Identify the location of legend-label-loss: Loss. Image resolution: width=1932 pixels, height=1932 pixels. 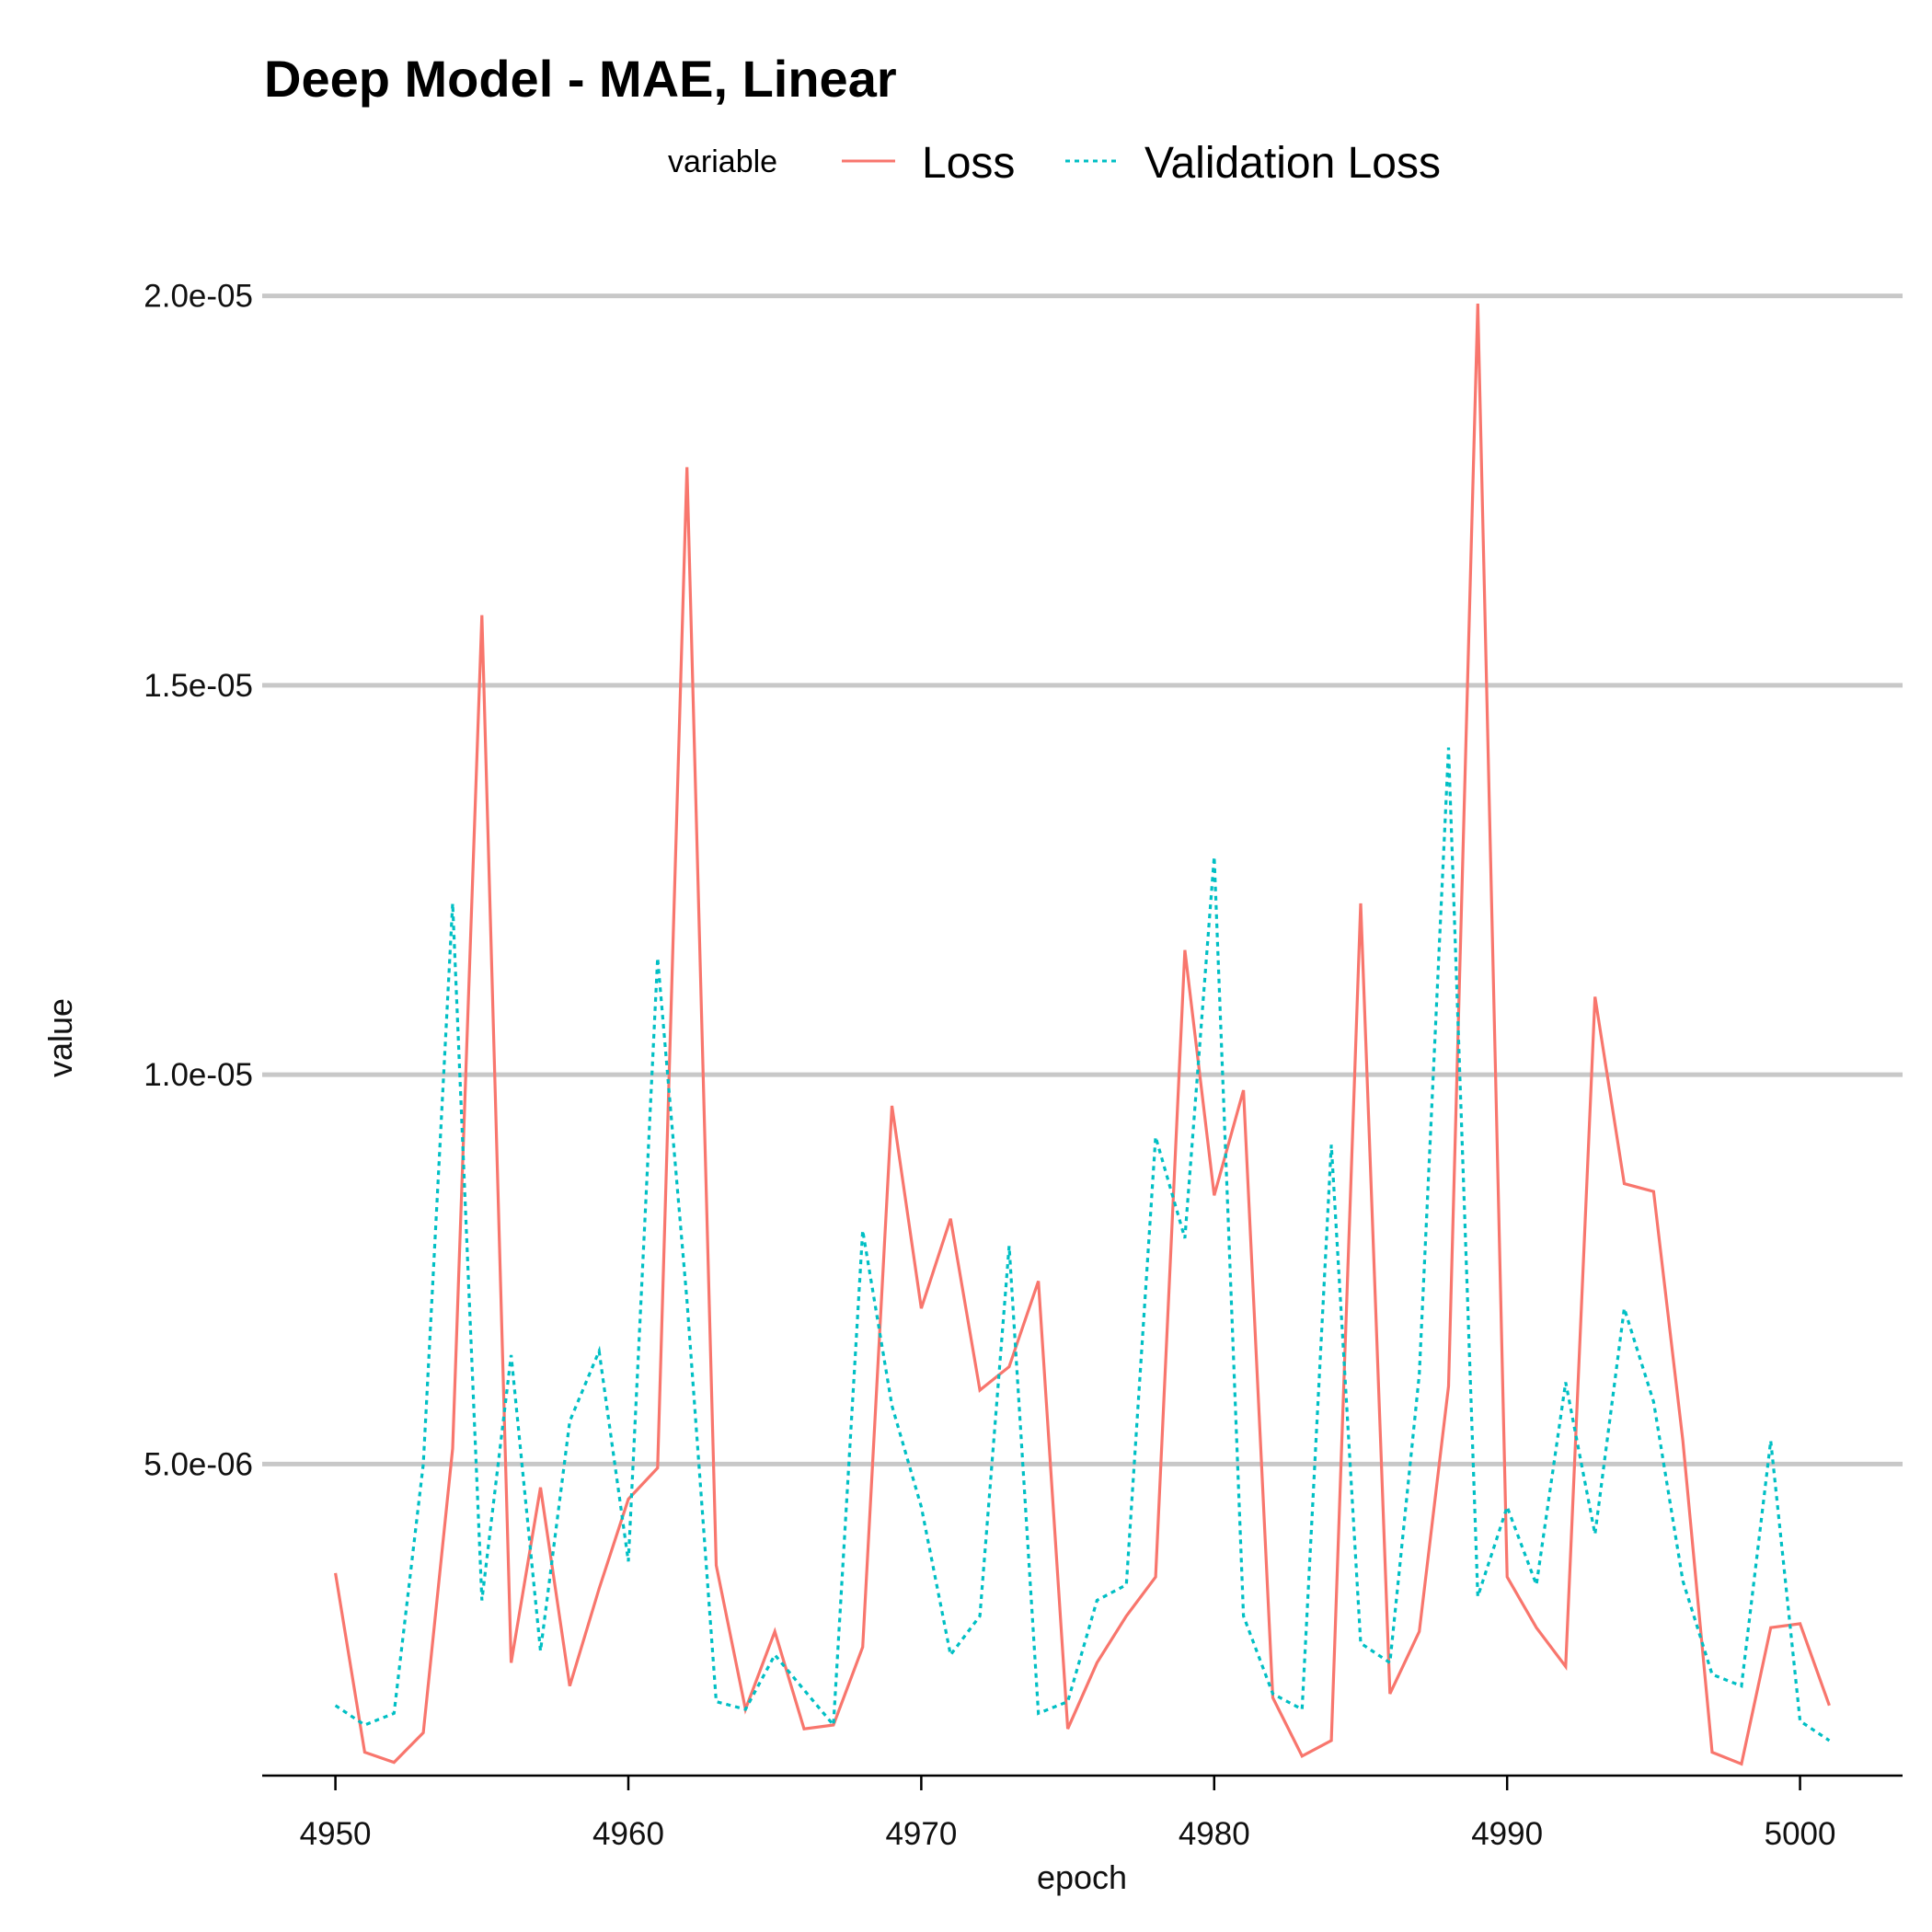
(968, 163).